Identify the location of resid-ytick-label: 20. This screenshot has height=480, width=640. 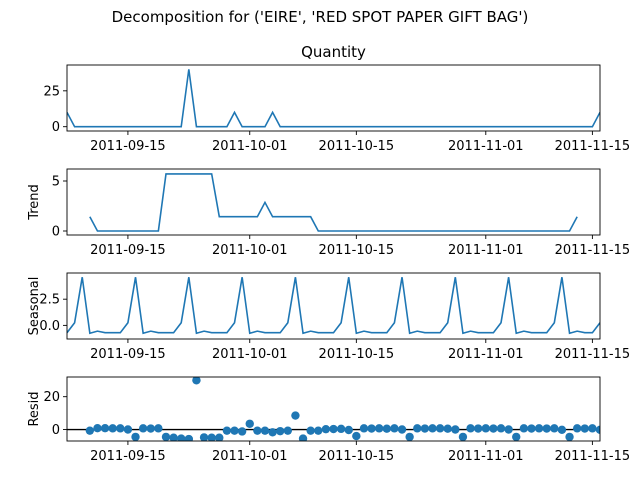
(51, 397).